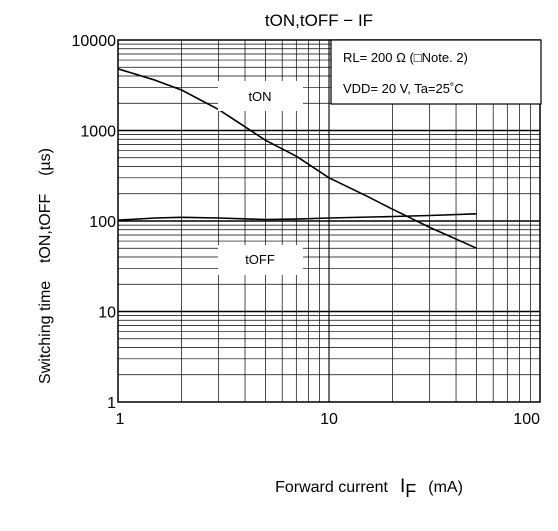  I want to click on x-axis-label-text: Forward current, so click(331, 487).